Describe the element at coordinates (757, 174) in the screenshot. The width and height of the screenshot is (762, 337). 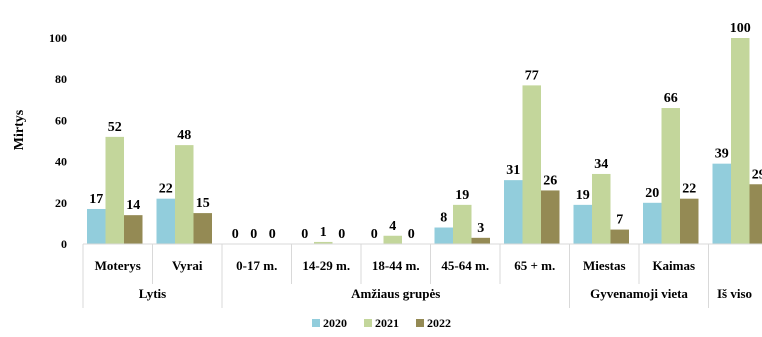
I see `data-label: 29` at that location.